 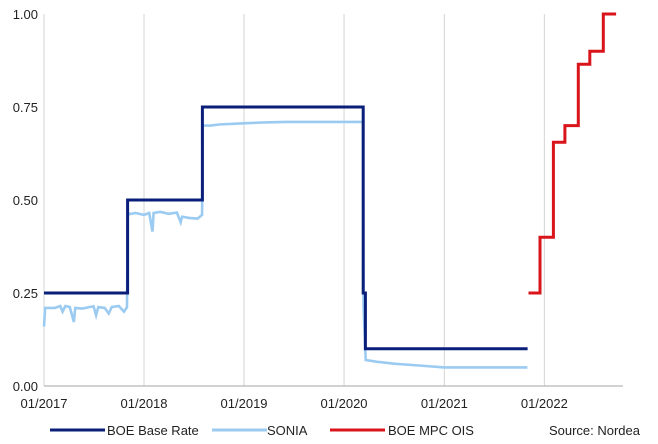 What do you see at coordinates (25, 293) in the screenshot?
I see `y-tick-label: 0.25` at bounding box center [25, 293].